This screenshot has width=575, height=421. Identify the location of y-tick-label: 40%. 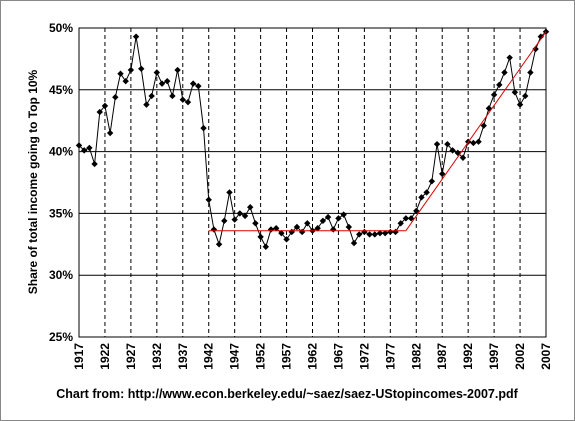
(61, 152).